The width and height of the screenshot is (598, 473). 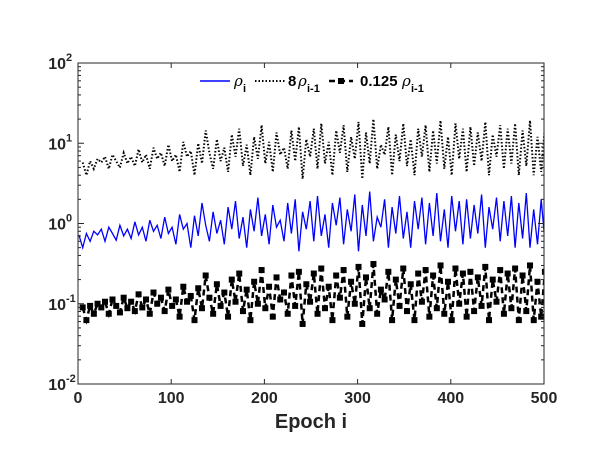 What do you see at coordinates (544, 398) in the screenshot?
I see `x-tick-label: 500` at bounding box center [544, 398].